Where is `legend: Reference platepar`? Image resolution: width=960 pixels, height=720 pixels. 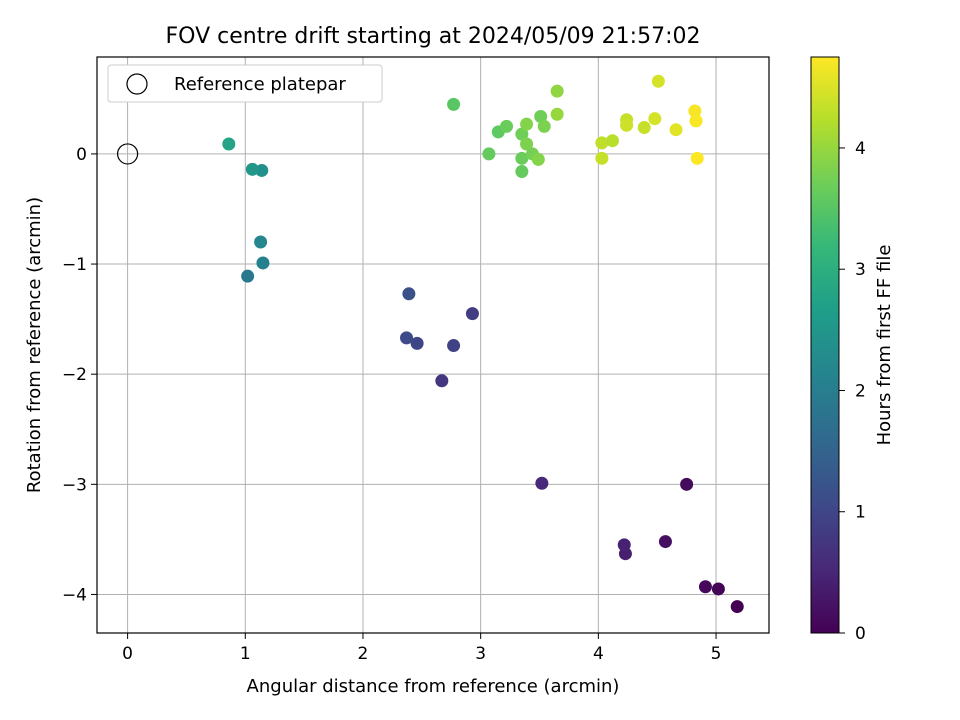 legend: Reference platepar is located at coordinates (245, 83).